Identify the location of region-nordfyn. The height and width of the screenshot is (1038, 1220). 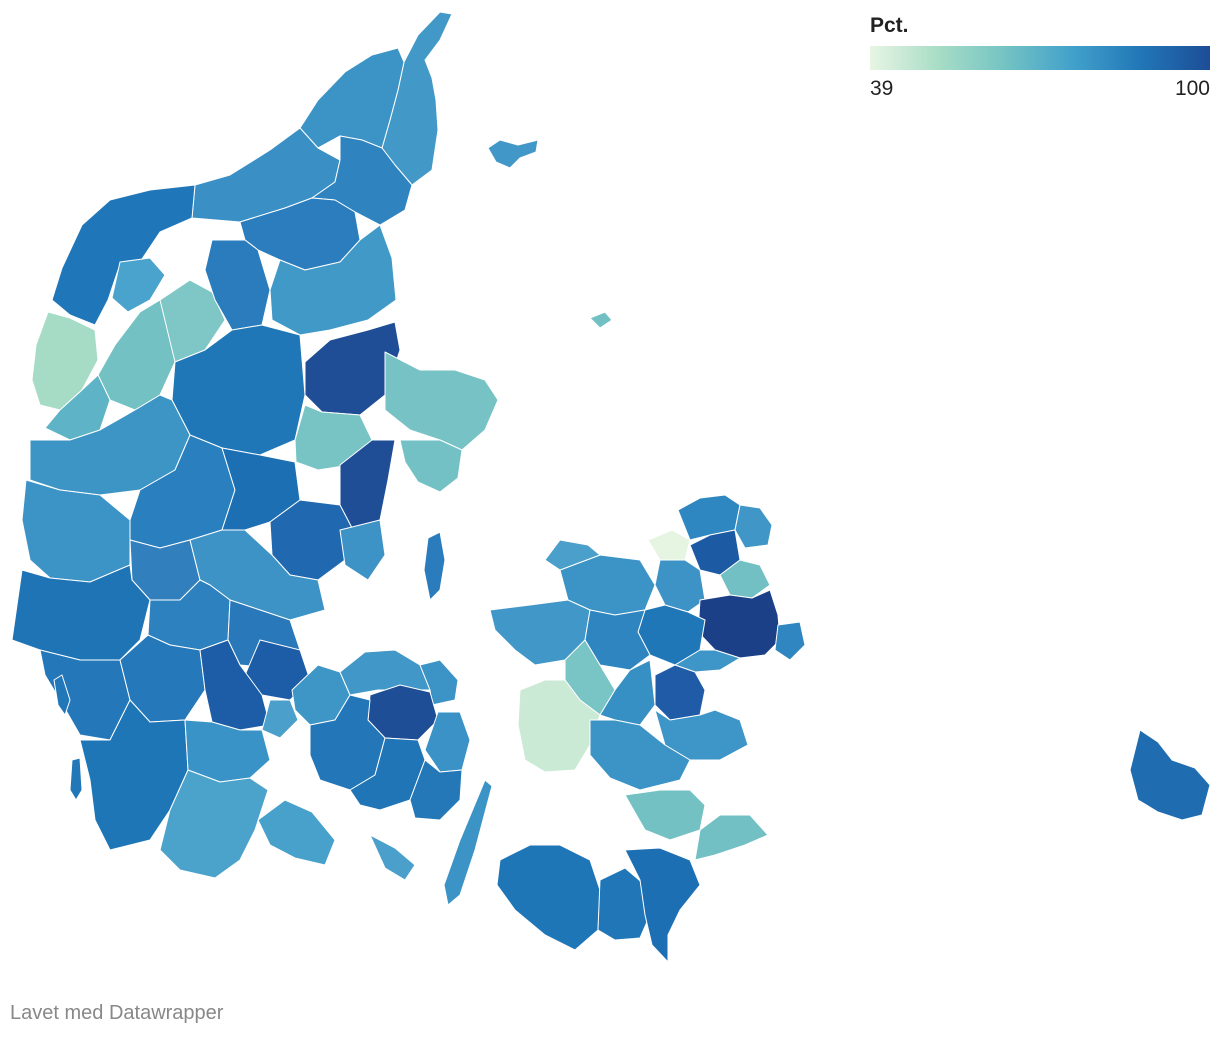
(385, 672).